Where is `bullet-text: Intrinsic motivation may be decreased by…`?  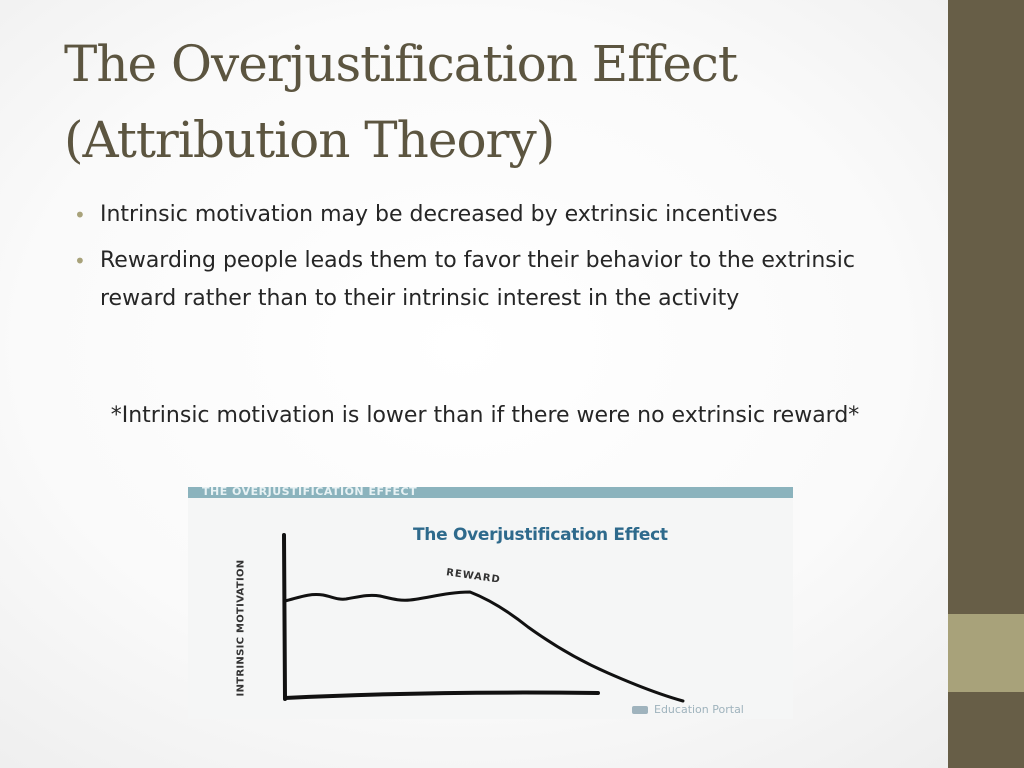
bullet-text: Intrinsic motivation may be decreased by… is located at coordinates (439, 214).